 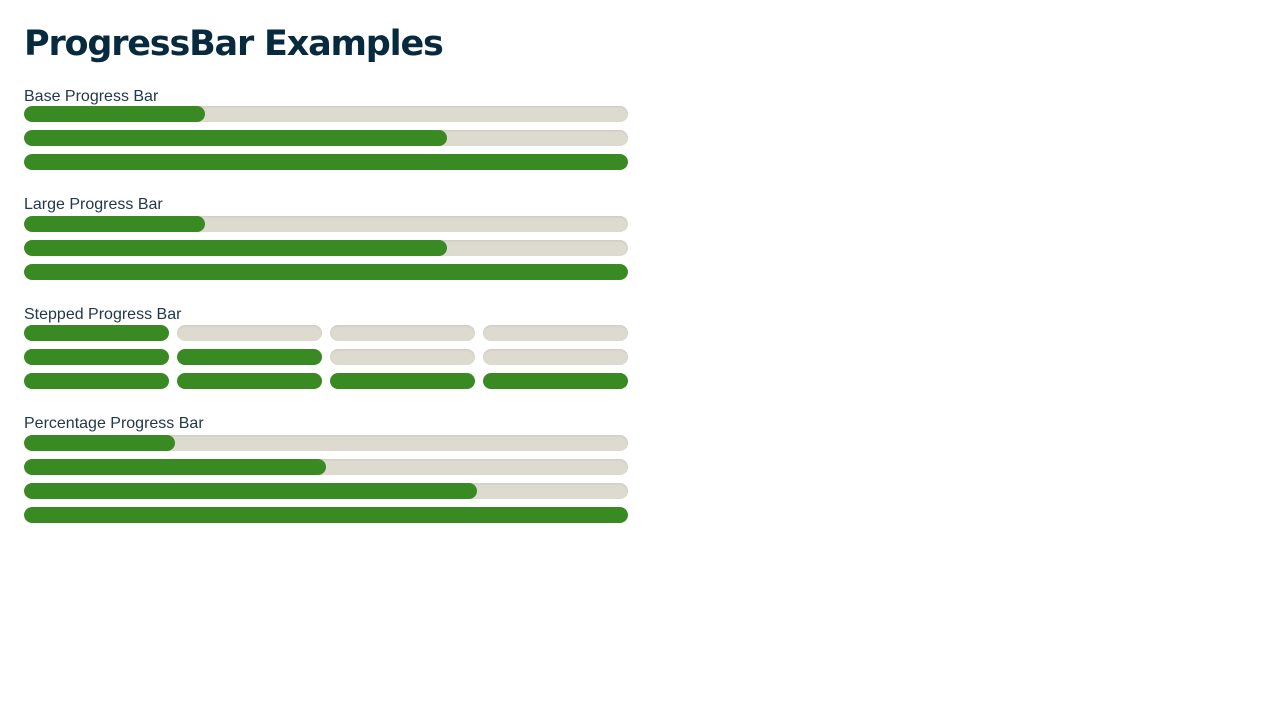 I want to click on bar-list-large, so click(x=326, y=248).